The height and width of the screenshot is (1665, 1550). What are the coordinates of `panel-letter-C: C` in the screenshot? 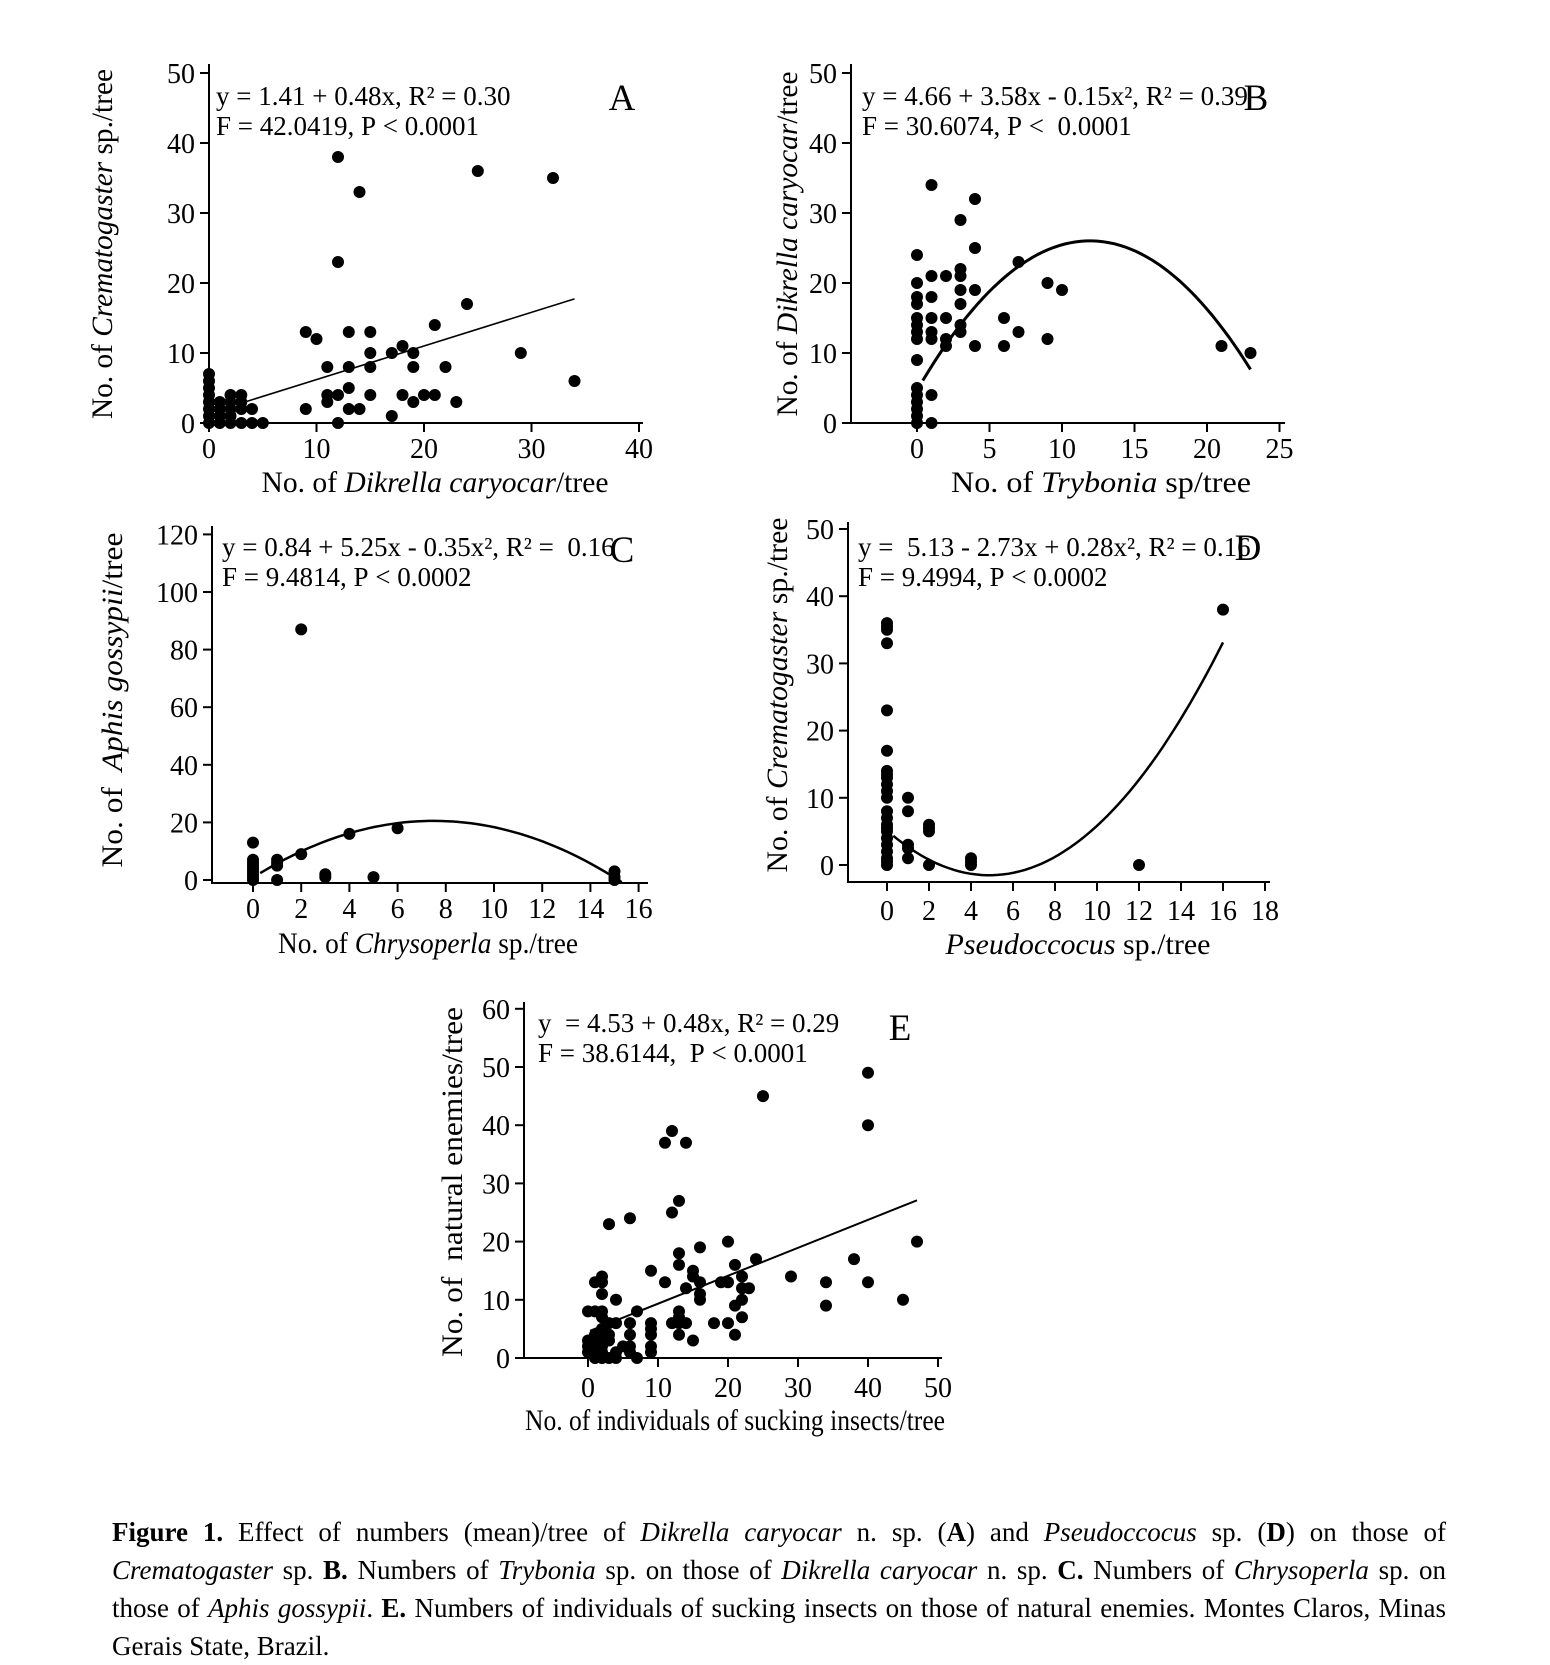 It's located at (622, 550).